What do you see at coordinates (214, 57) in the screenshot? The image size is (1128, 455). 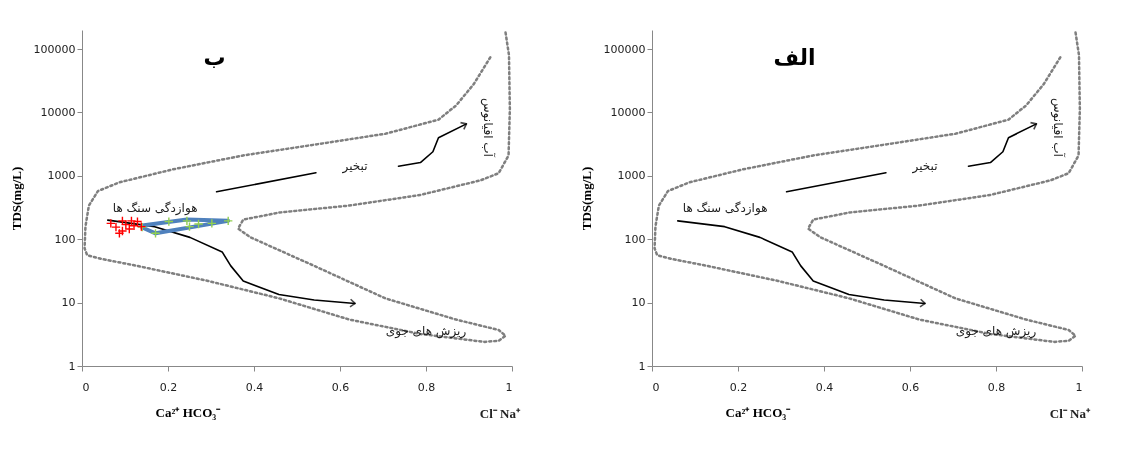 I see `text: ب` at bounding box center [214, 57].